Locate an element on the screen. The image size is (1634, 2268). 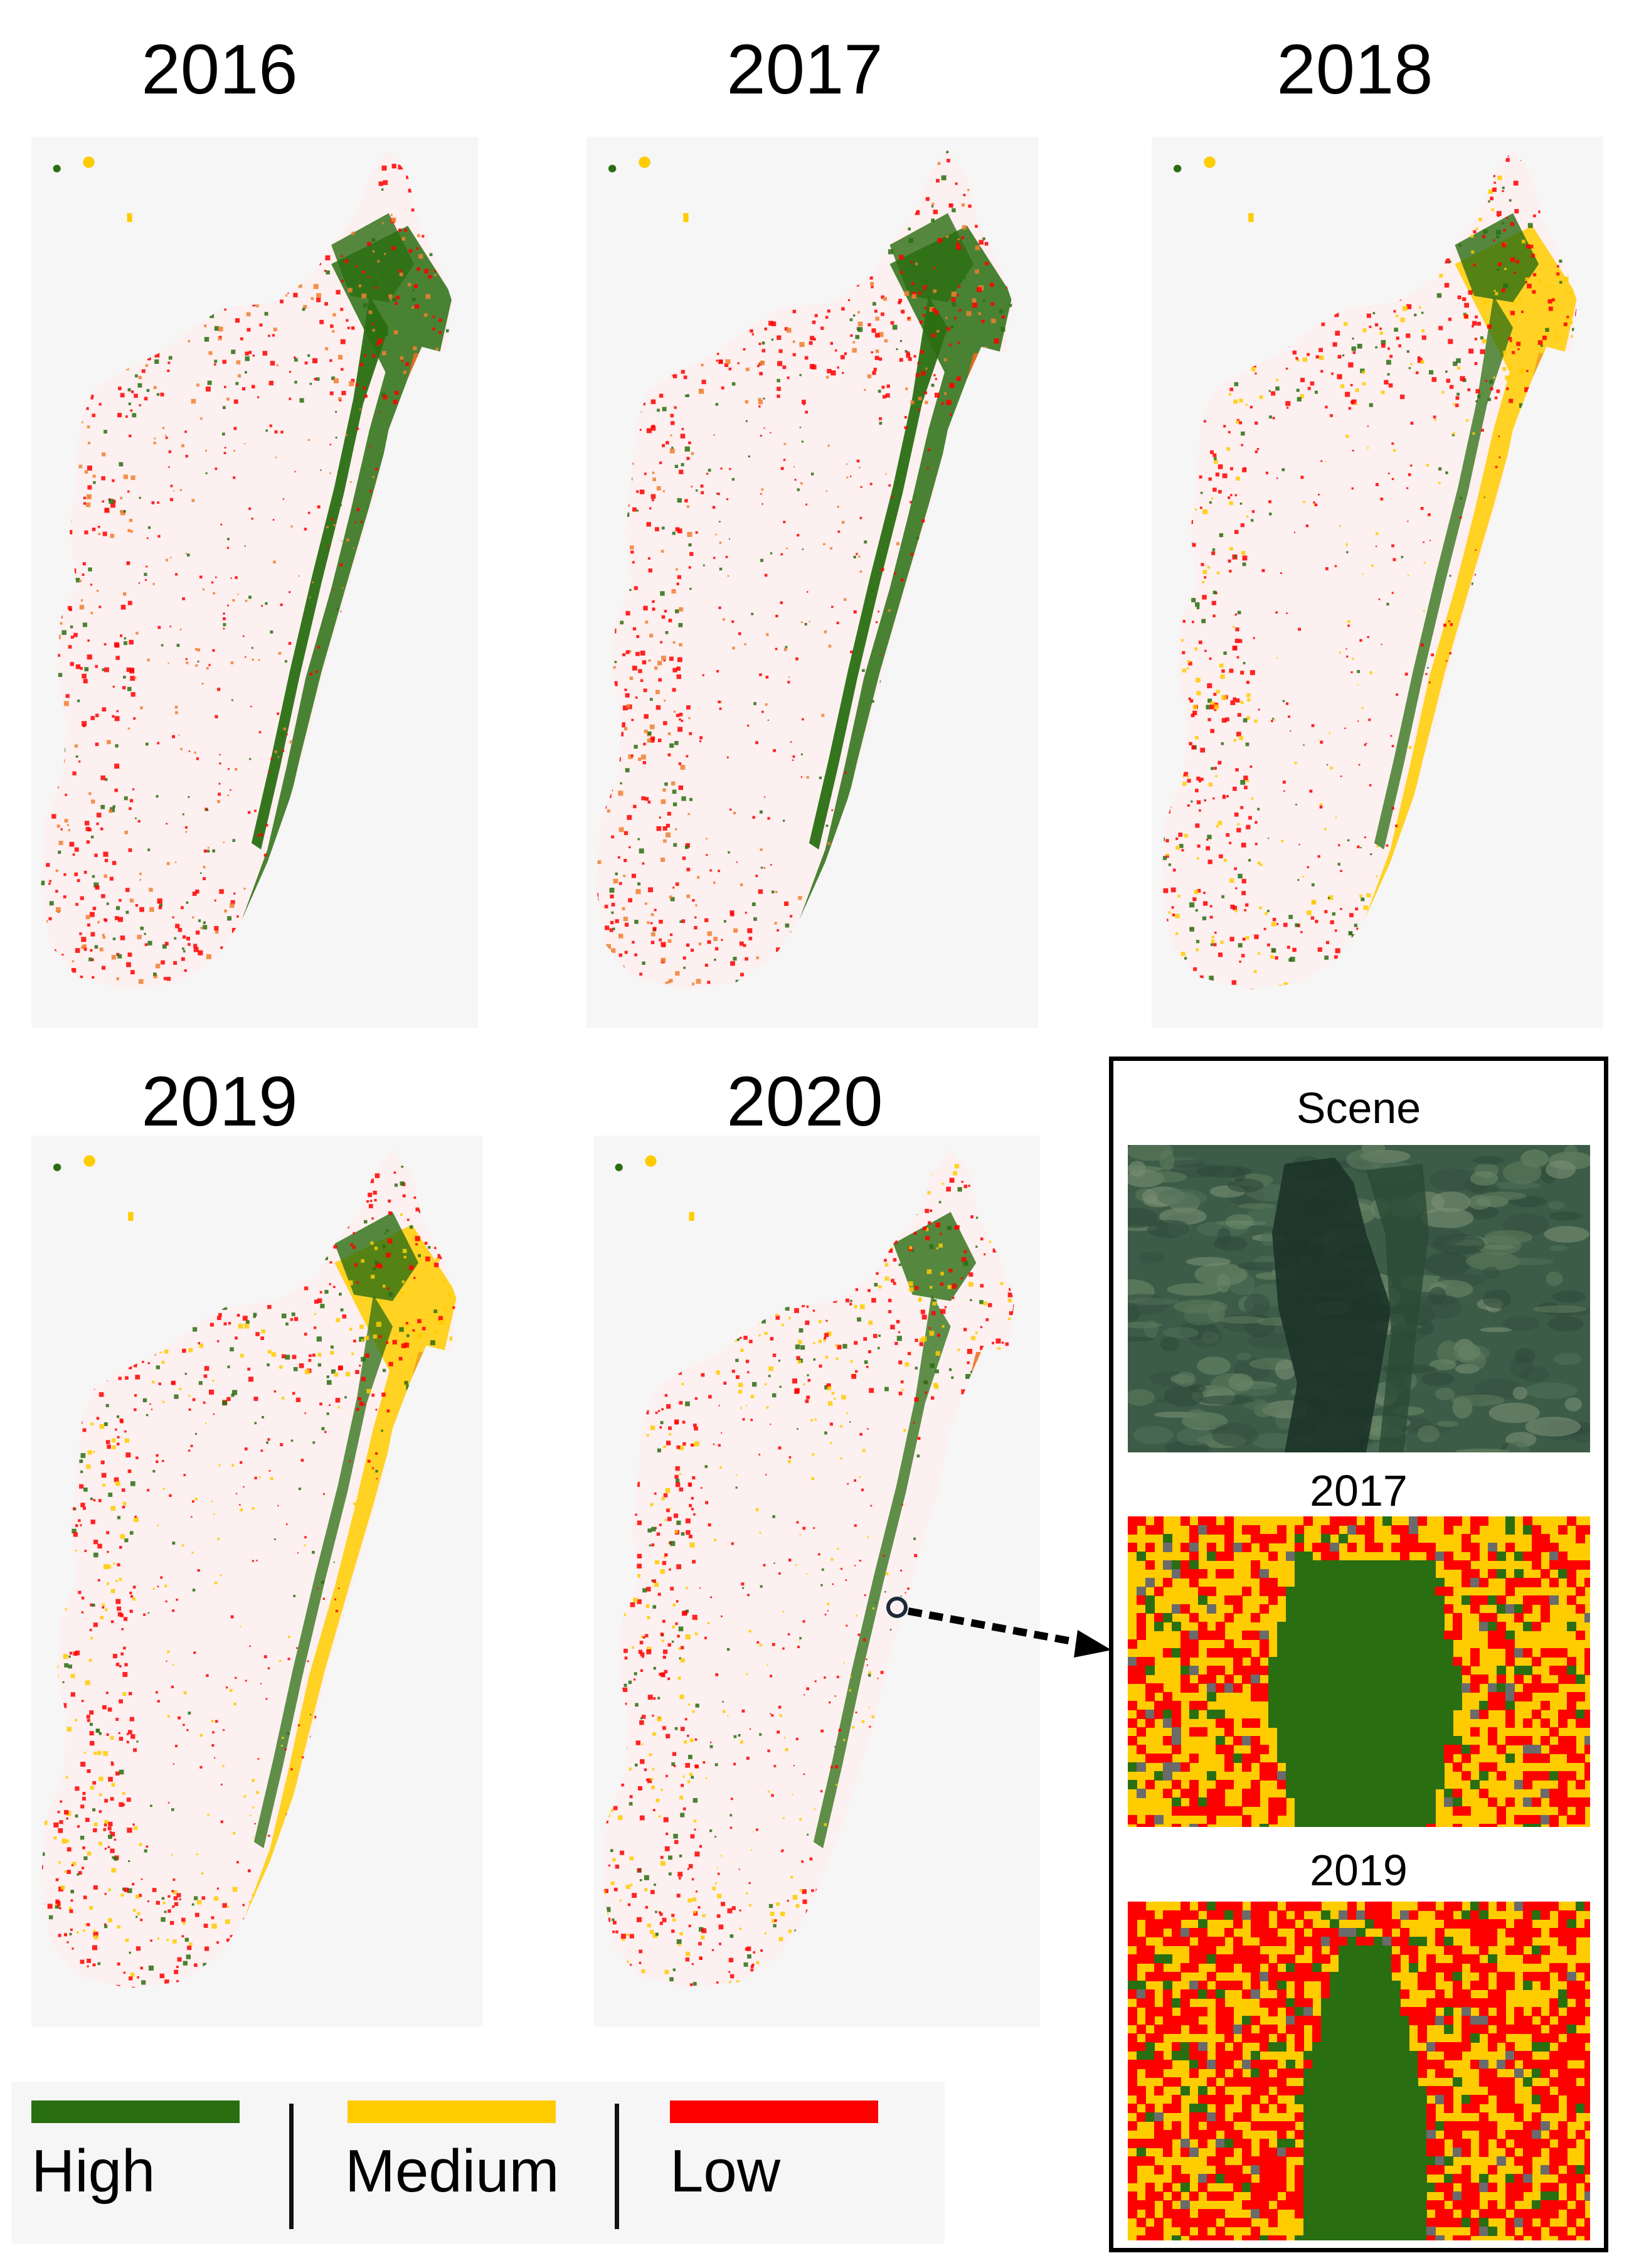
inset-map-bottom is located at coordinates (1359, 2071).